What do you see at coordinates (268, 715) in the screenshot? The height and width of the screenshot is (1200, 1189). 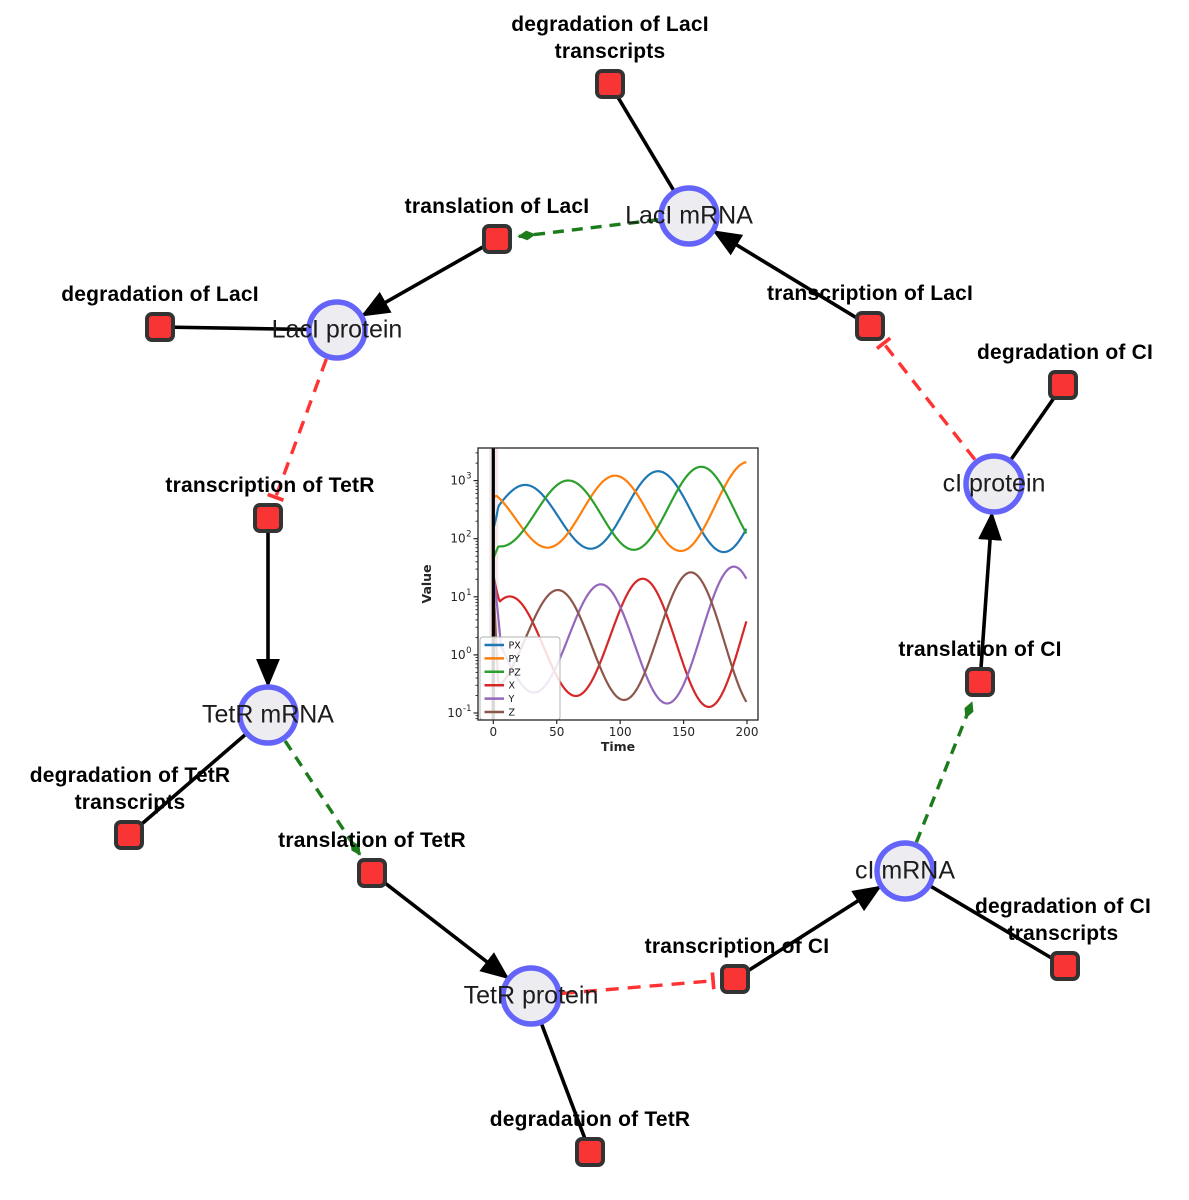 I see `species-node-tetr-mrna` at bounding box center [268, 715].